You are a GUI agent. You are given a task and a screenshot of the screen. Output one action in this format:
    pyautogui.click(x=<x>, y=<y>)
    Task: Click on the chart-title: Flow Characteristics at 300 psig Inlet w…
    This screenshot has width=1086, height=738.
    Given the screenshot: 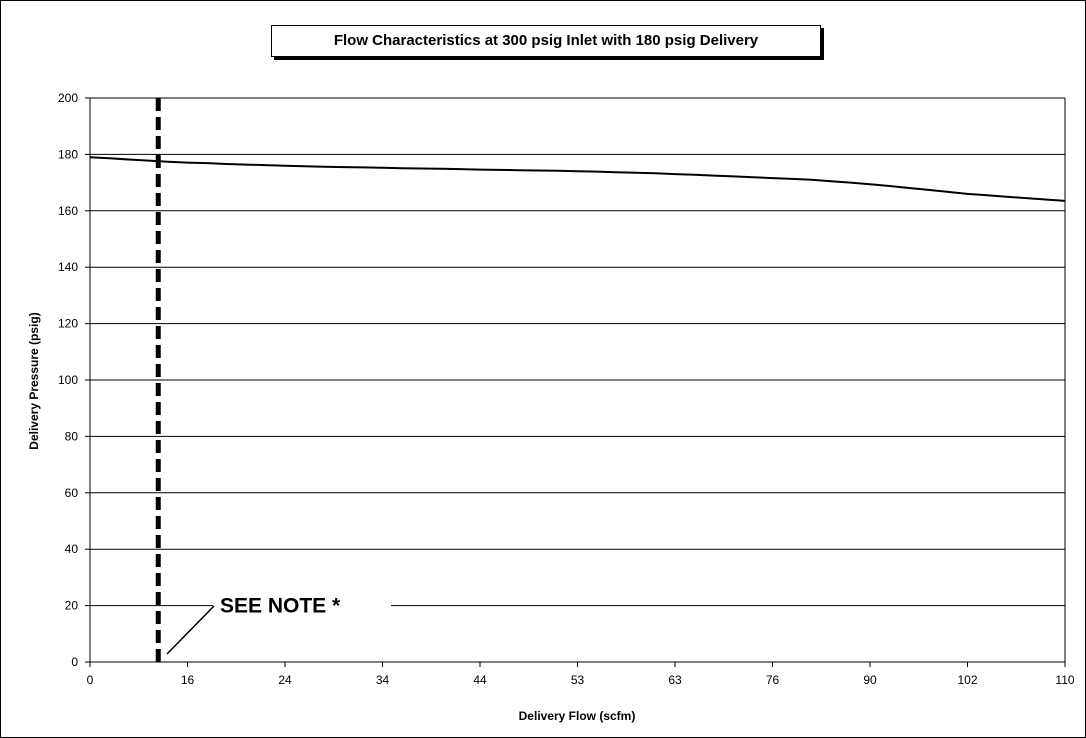 What is the action you would take?
    pyautogui.click(x=546, y=41)
    